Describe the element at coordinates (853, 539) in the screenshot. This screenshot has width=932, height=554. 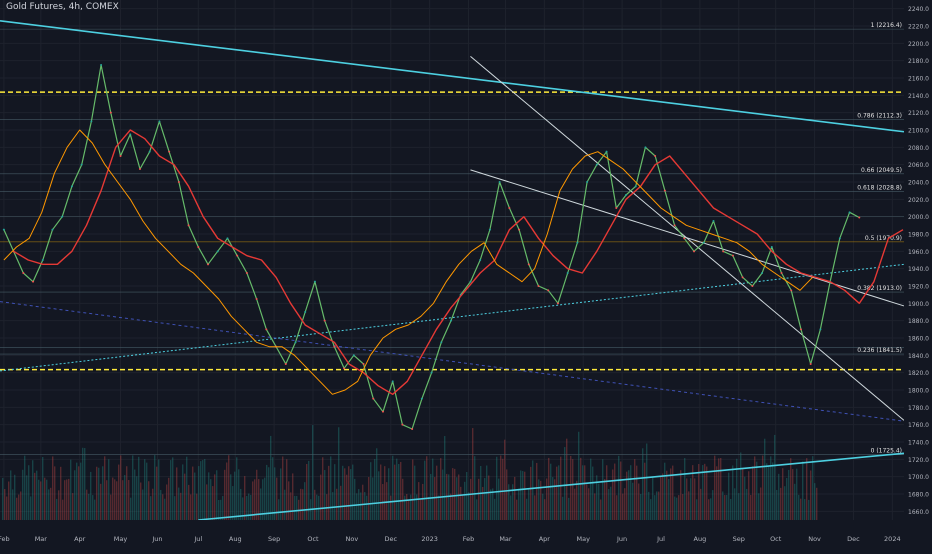
I see `x-tick-label: Dec` at that location.